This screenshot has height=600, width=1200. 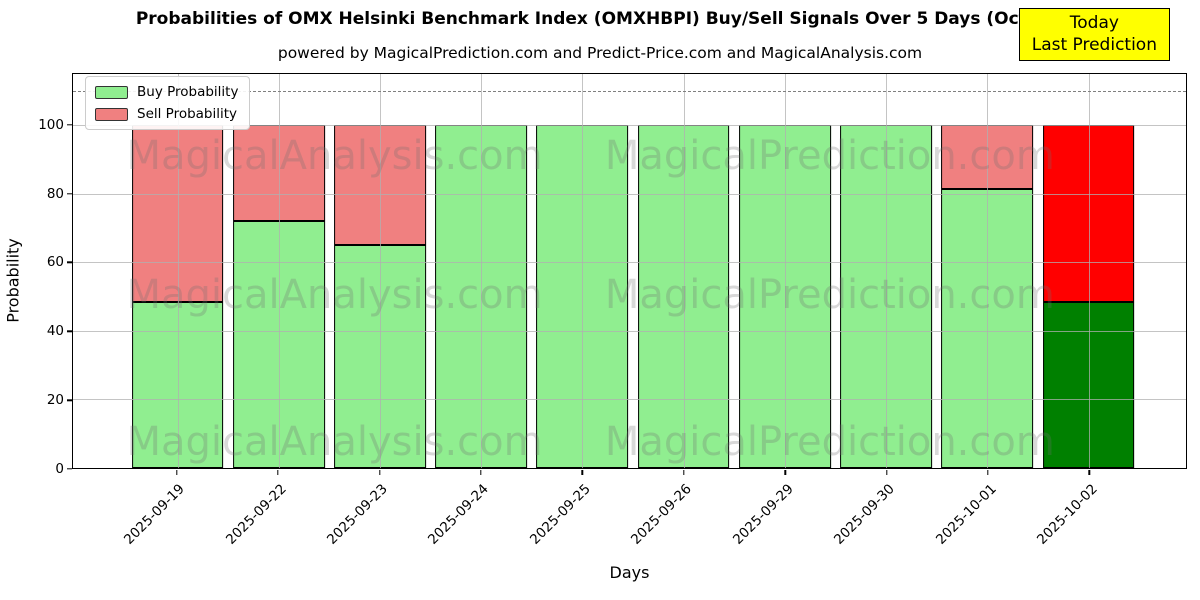 I want to click on today-annotation: Today Last Prediction, so click(x=1094, y=34).